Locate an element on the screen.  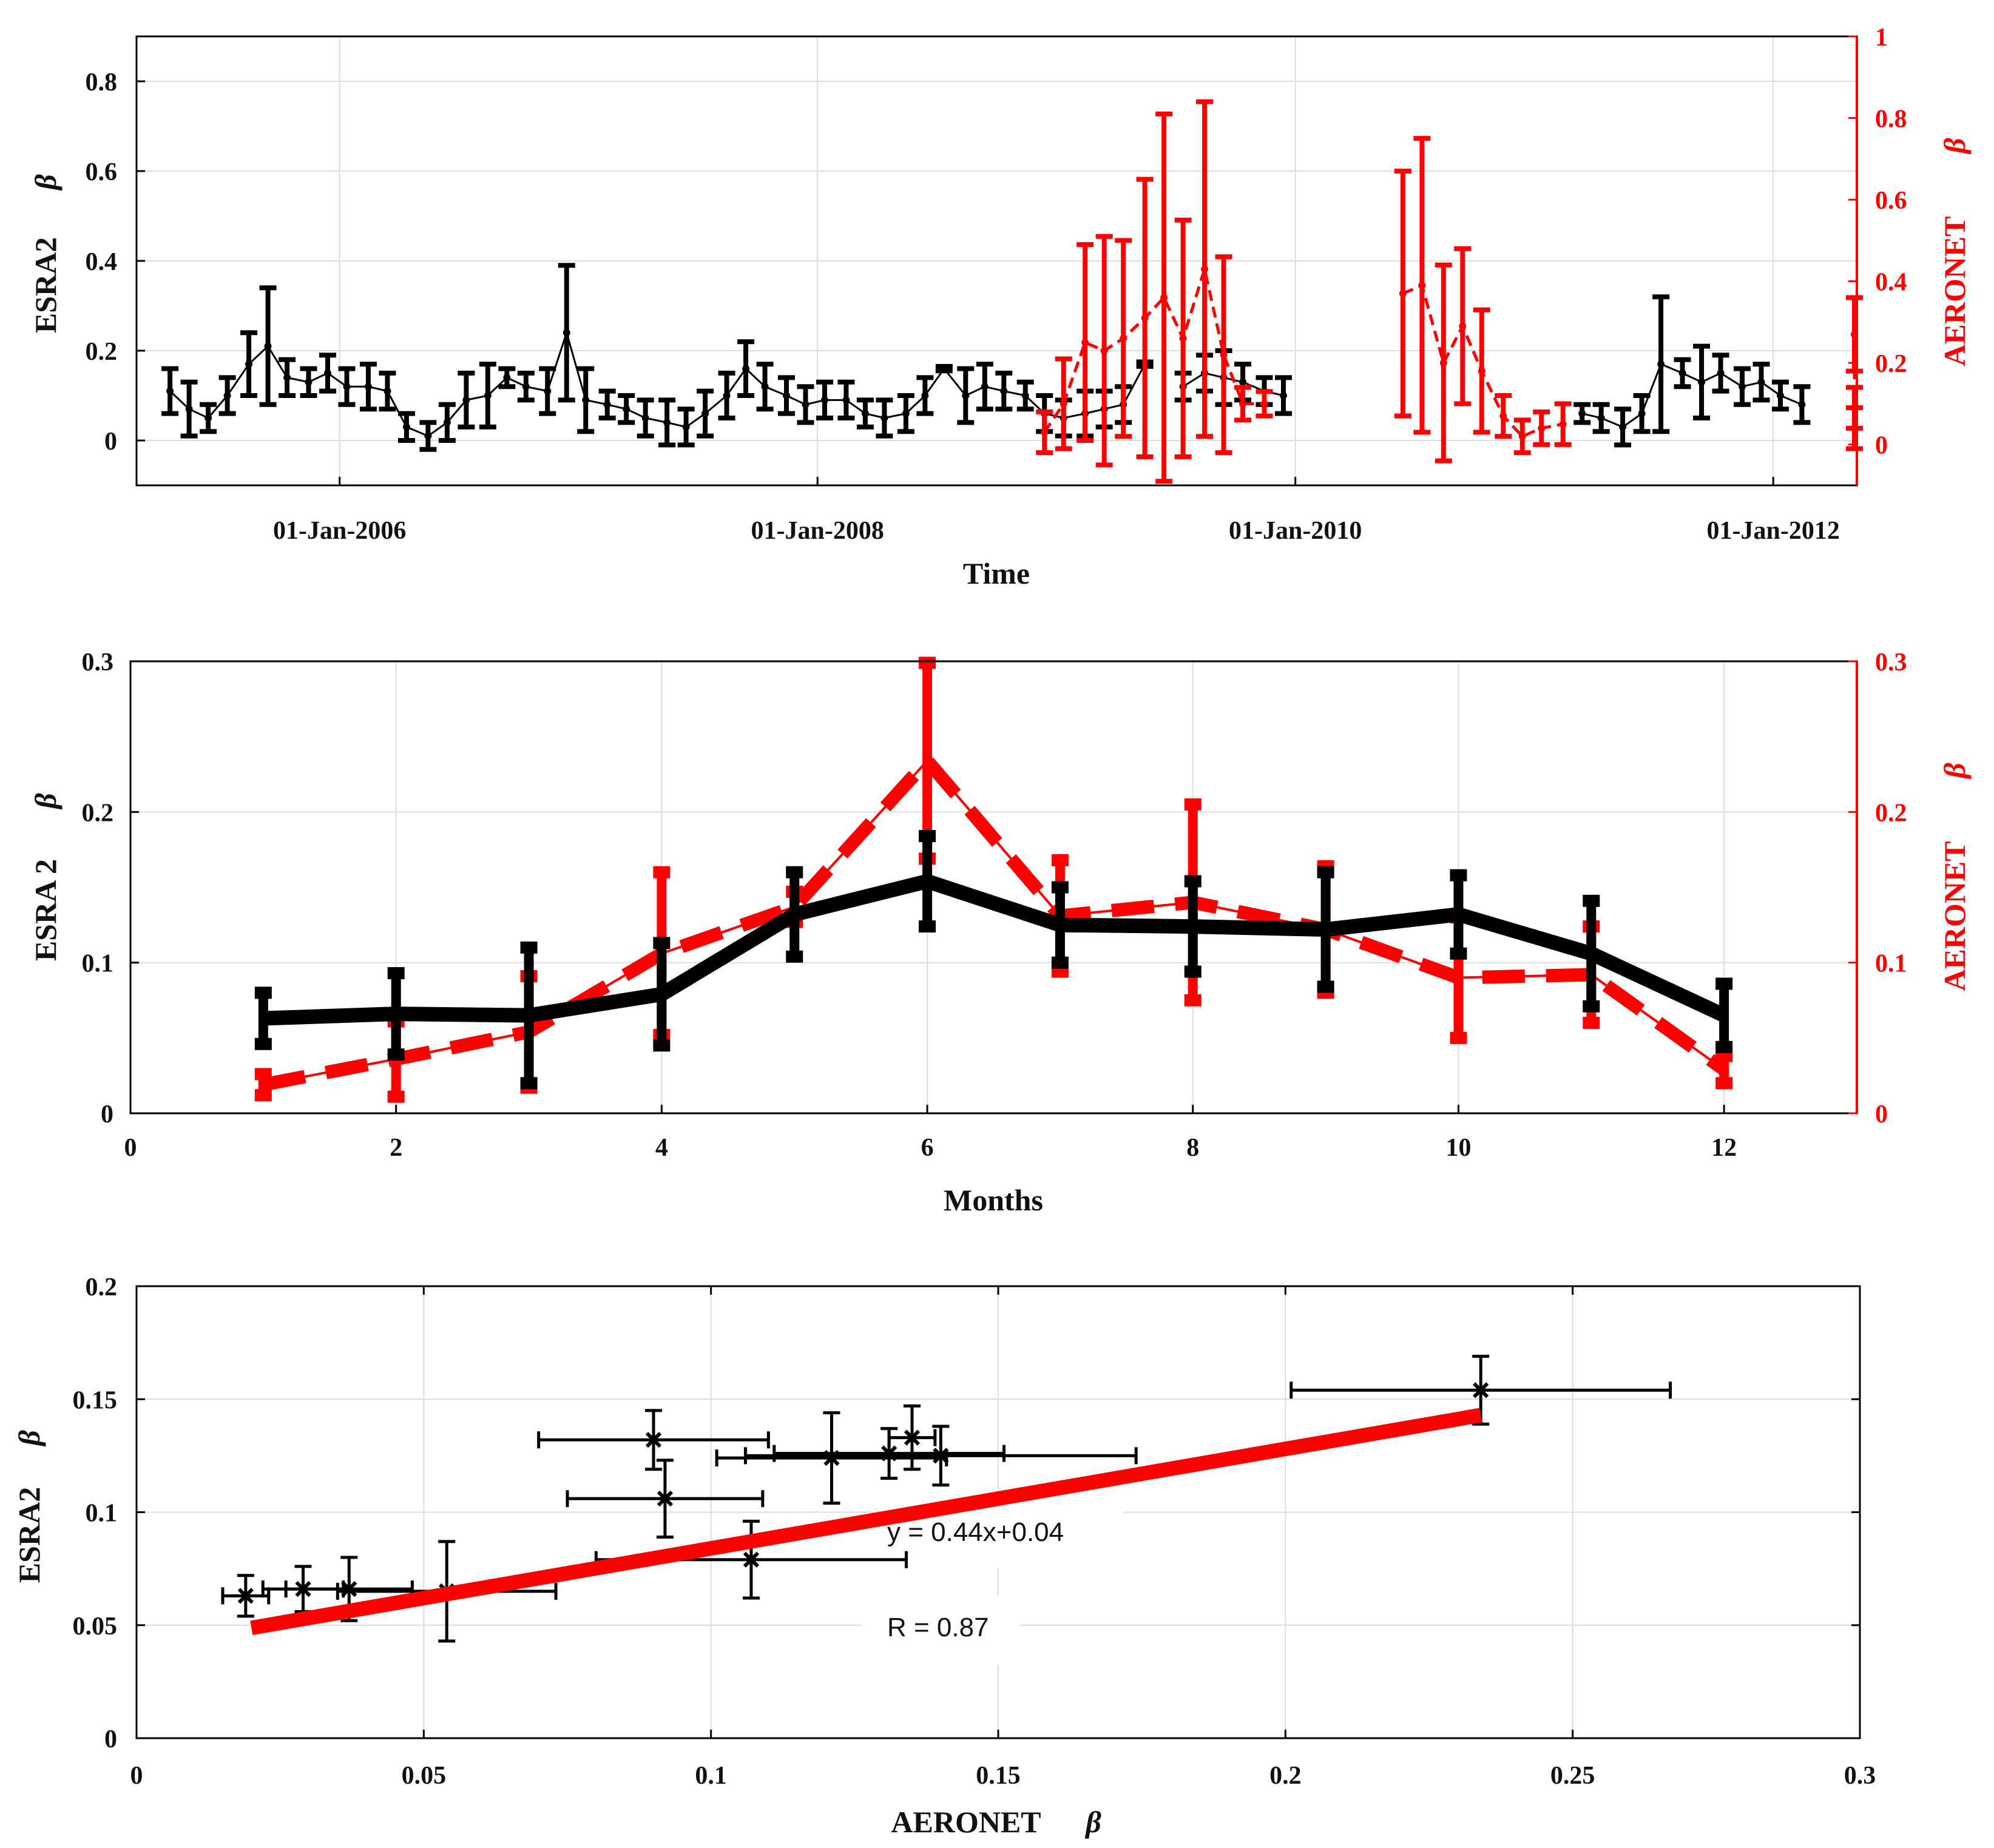
middle-ylabel-left-text: ESRA 2 is located at coordinates (46, 910).